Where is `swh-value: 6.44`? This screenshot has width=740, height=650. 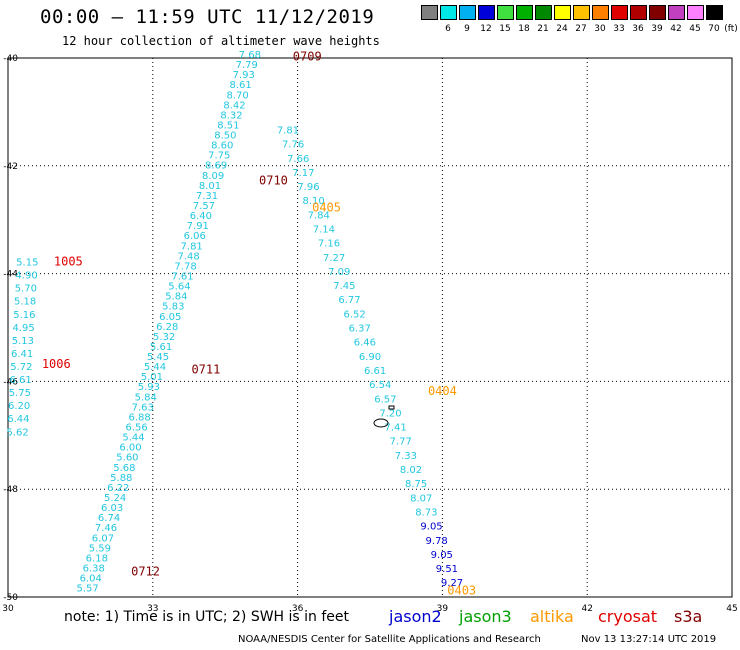 swh-value: 6.44 is located at coordinates (18, 419).